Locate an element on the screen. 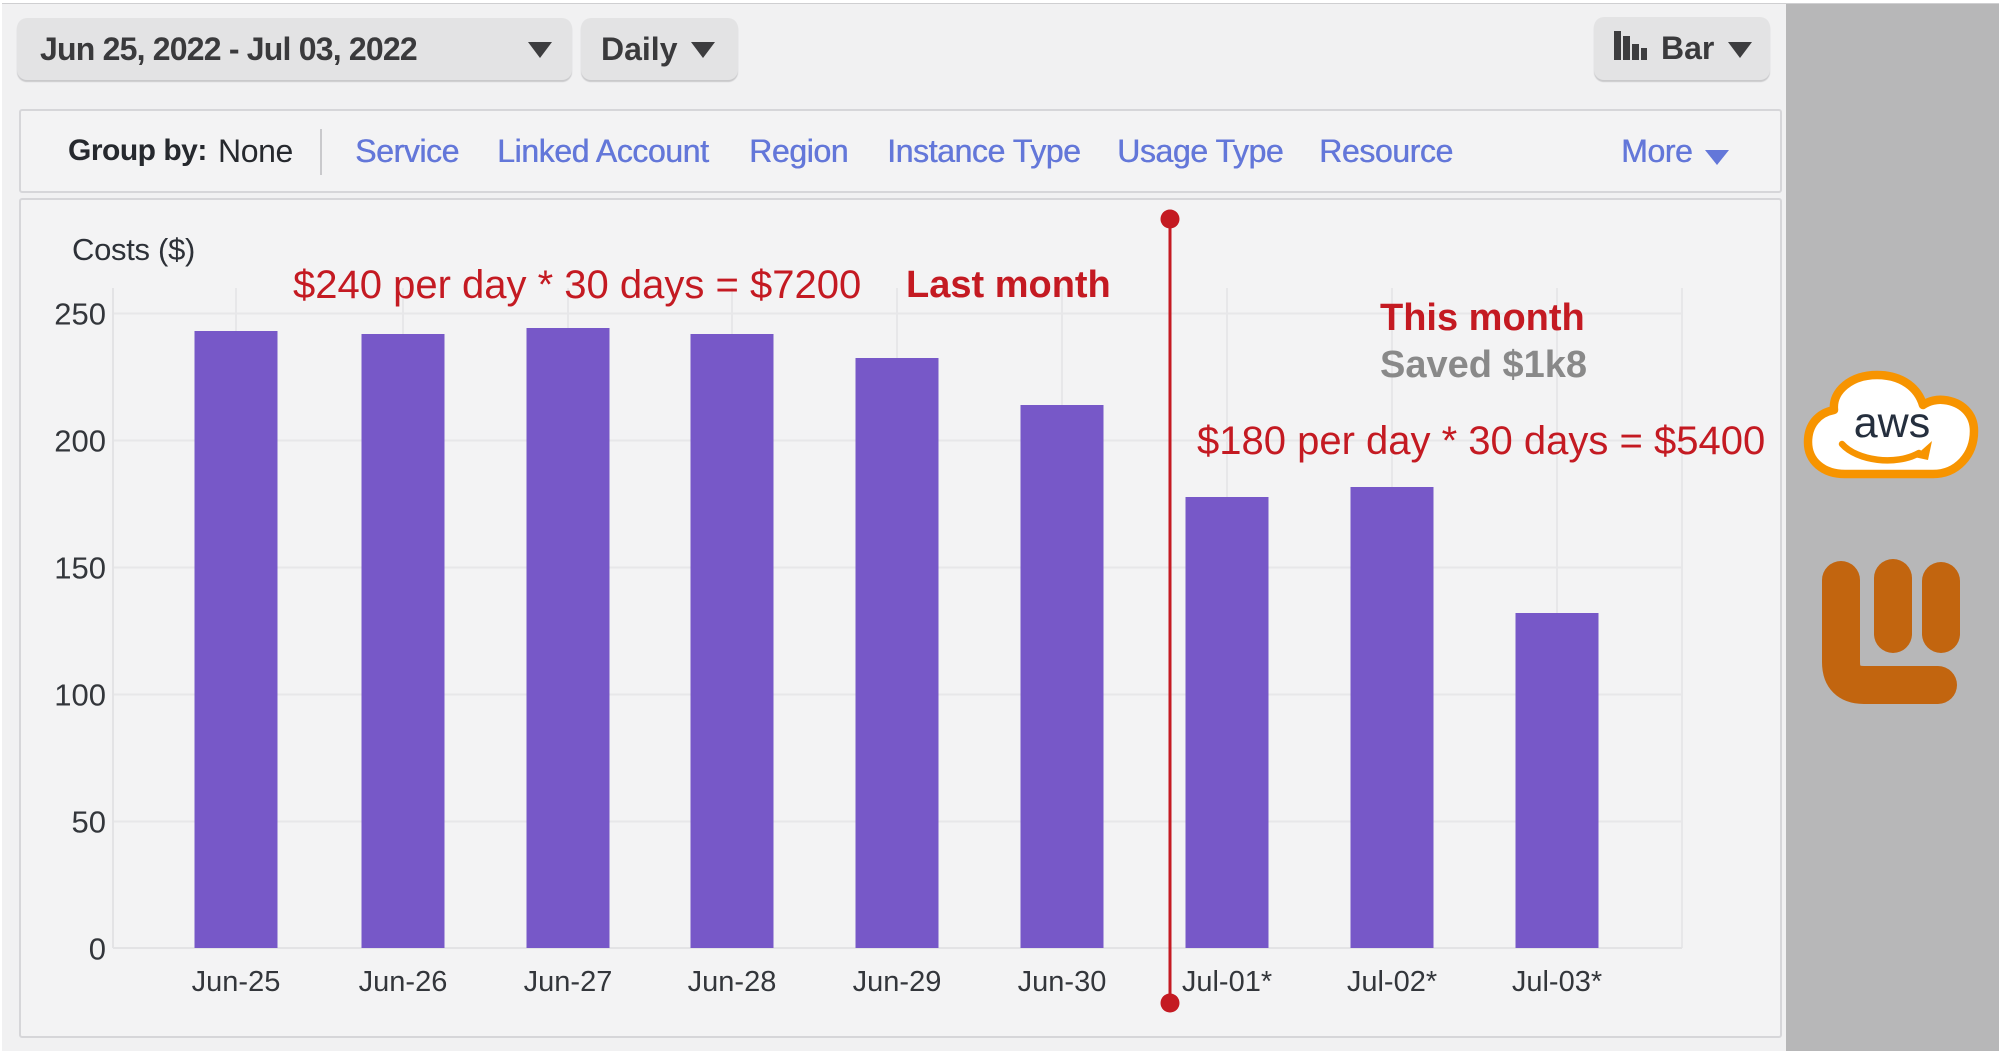 The width and height of the screenshot is (2004, 1056). svg-text: 0 is located at coordinates (97, 949).